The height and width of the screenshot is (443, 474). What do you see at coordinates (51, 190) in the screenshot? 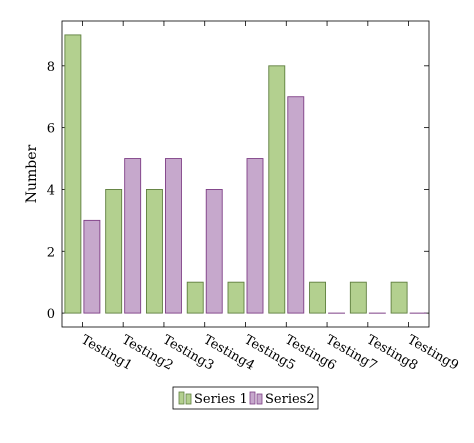
I see `y-tick-label: 4` at bounding box center [51, 190].